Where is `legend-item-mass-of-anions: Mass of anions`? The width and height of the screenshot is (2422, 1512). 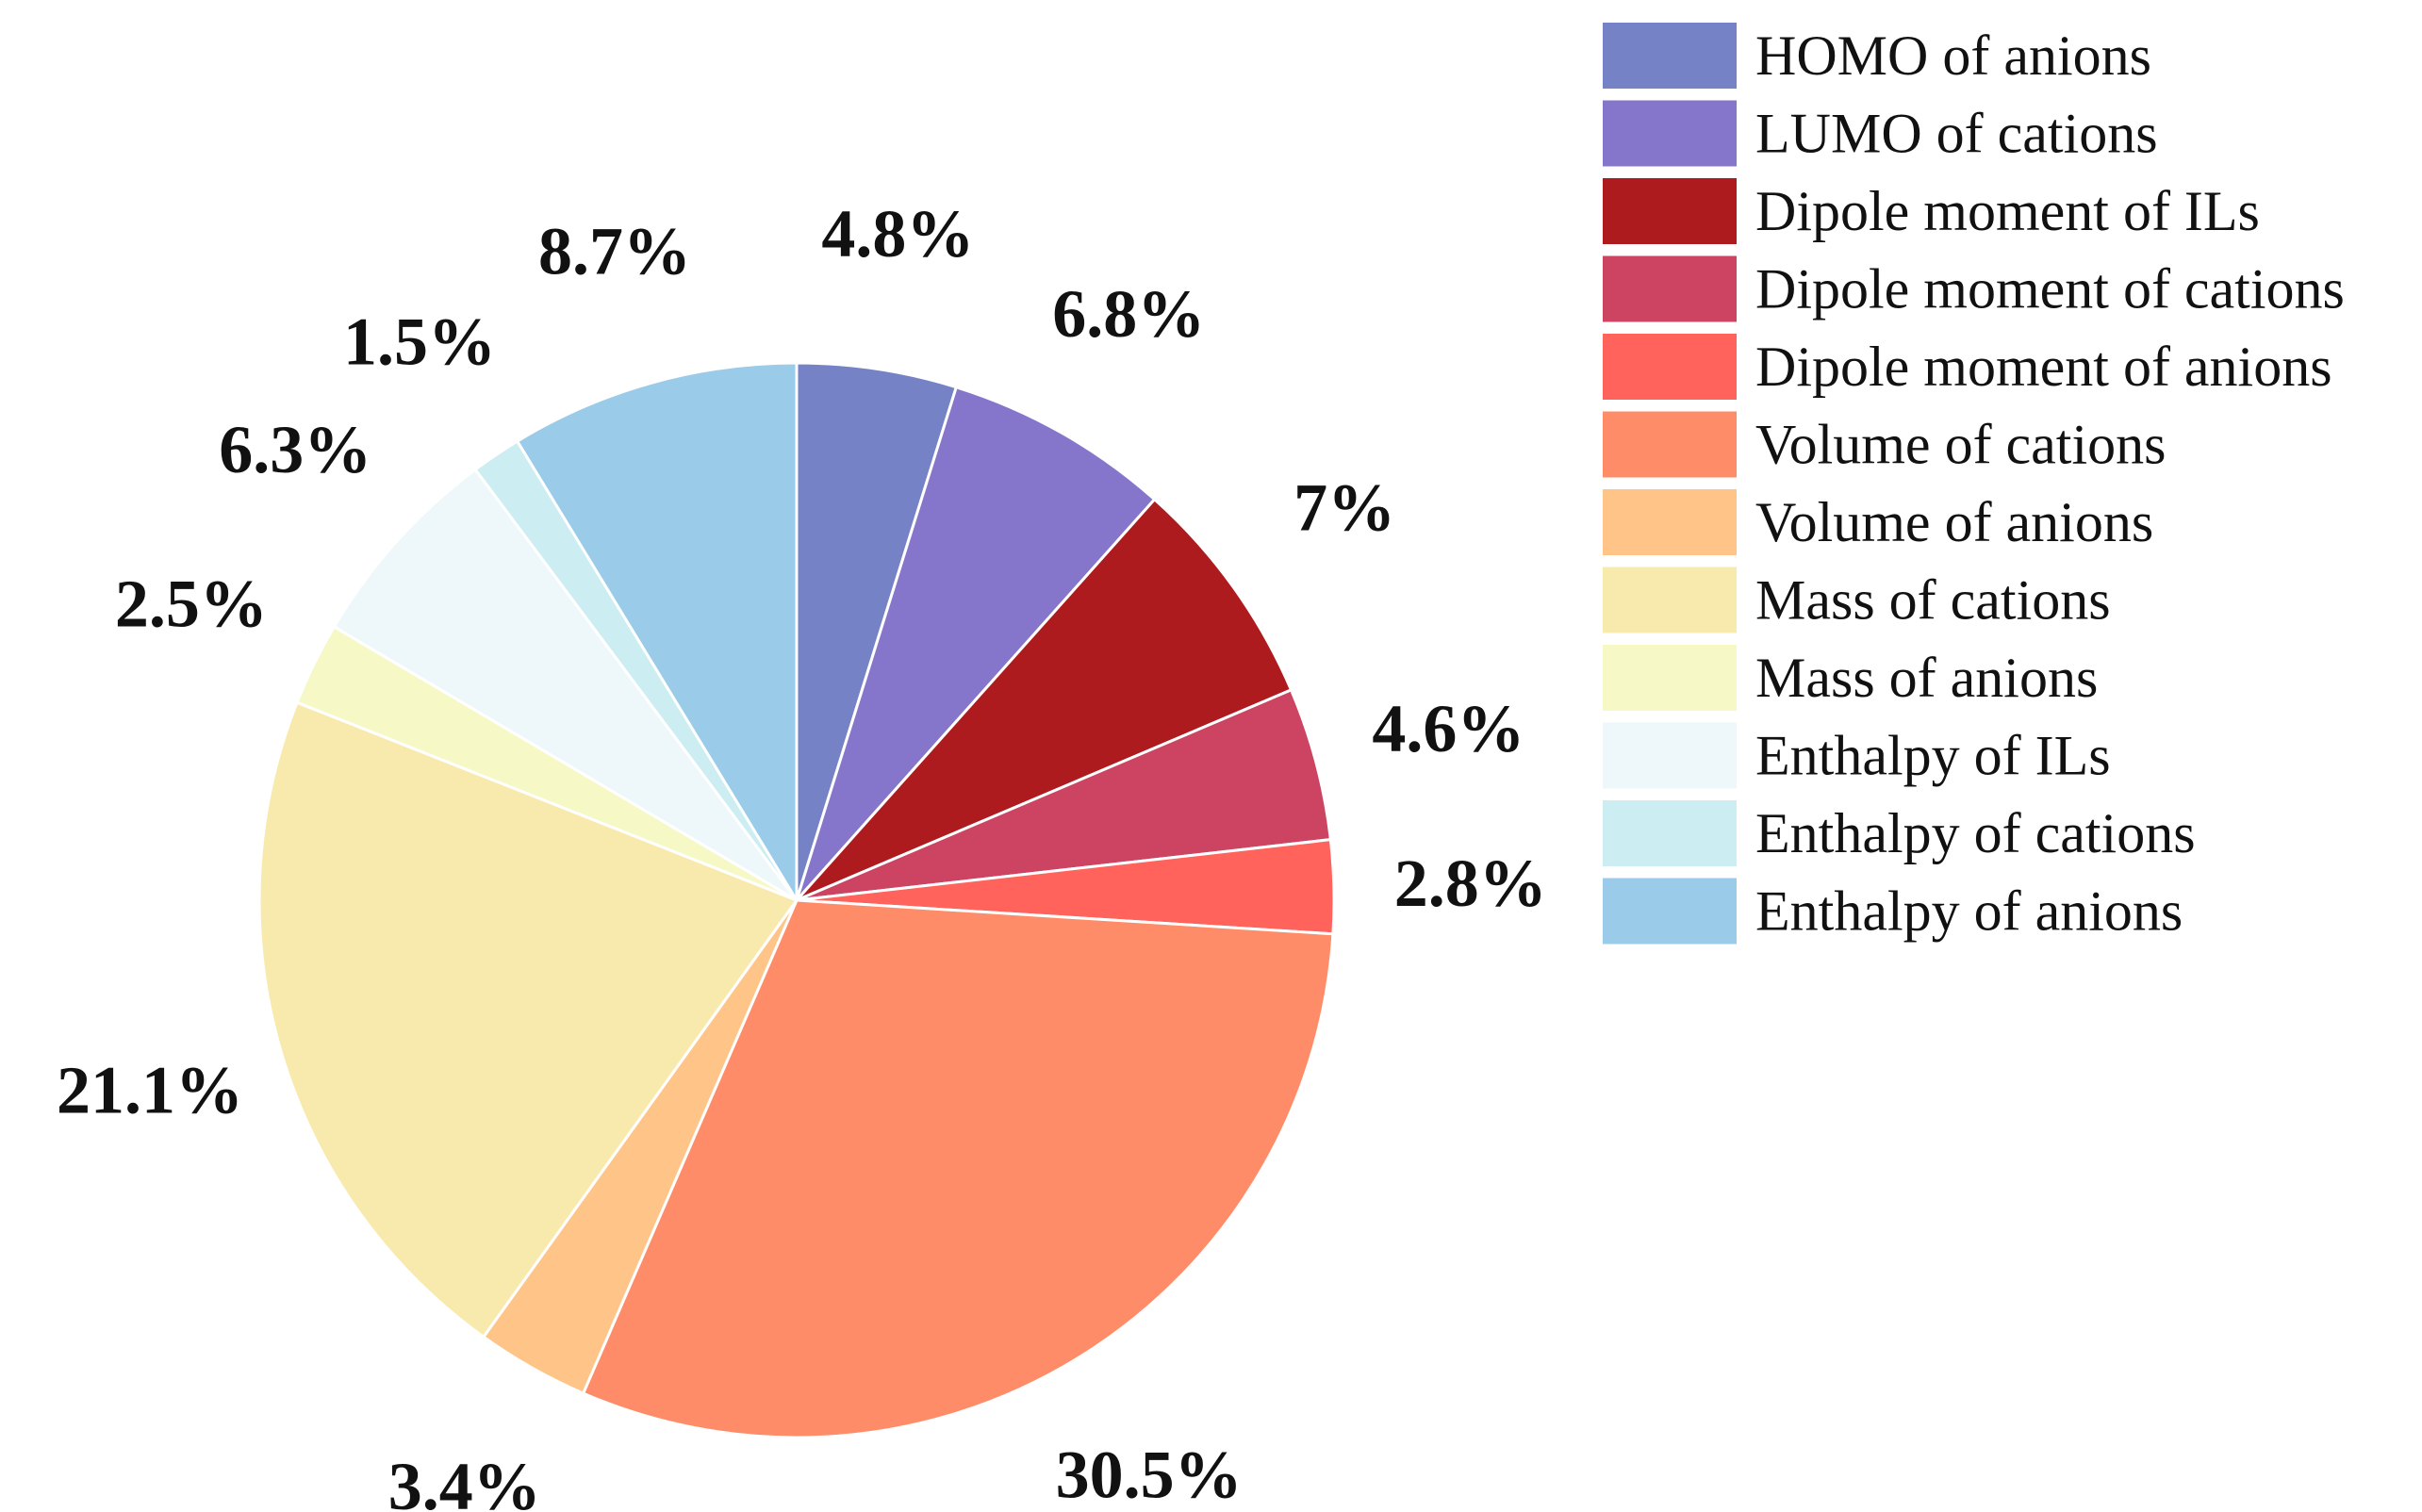 legend-item-mass-of-anions: Mass of anions is located at coordinates (1851, 678).